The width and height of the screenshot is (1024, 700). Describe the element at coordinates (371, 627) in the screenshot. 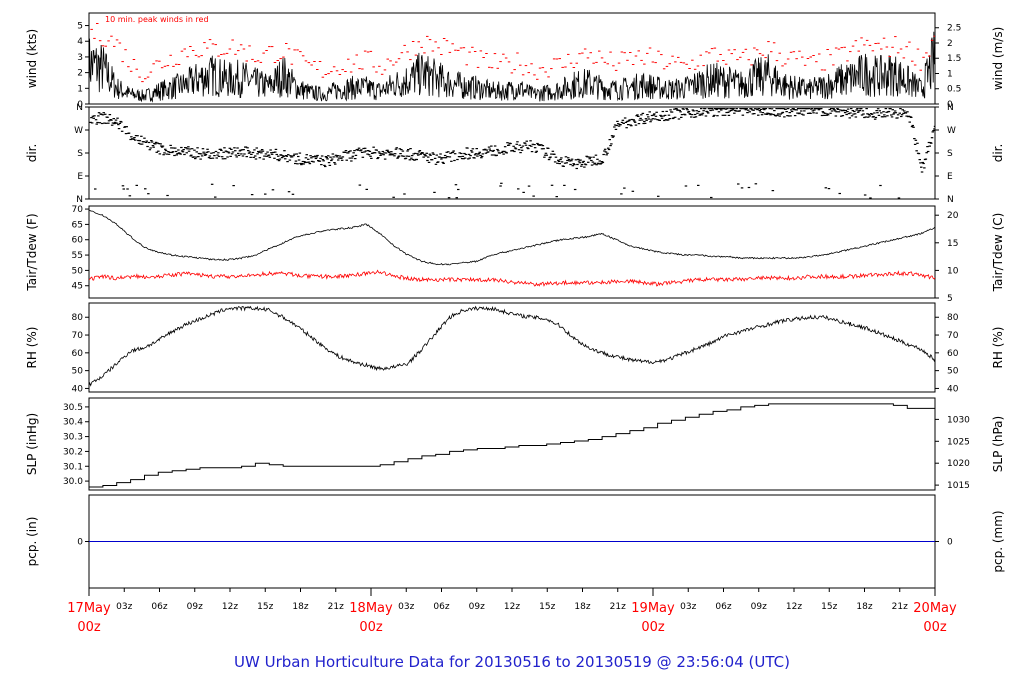

I see `date-label-hour: 00z` at that location.